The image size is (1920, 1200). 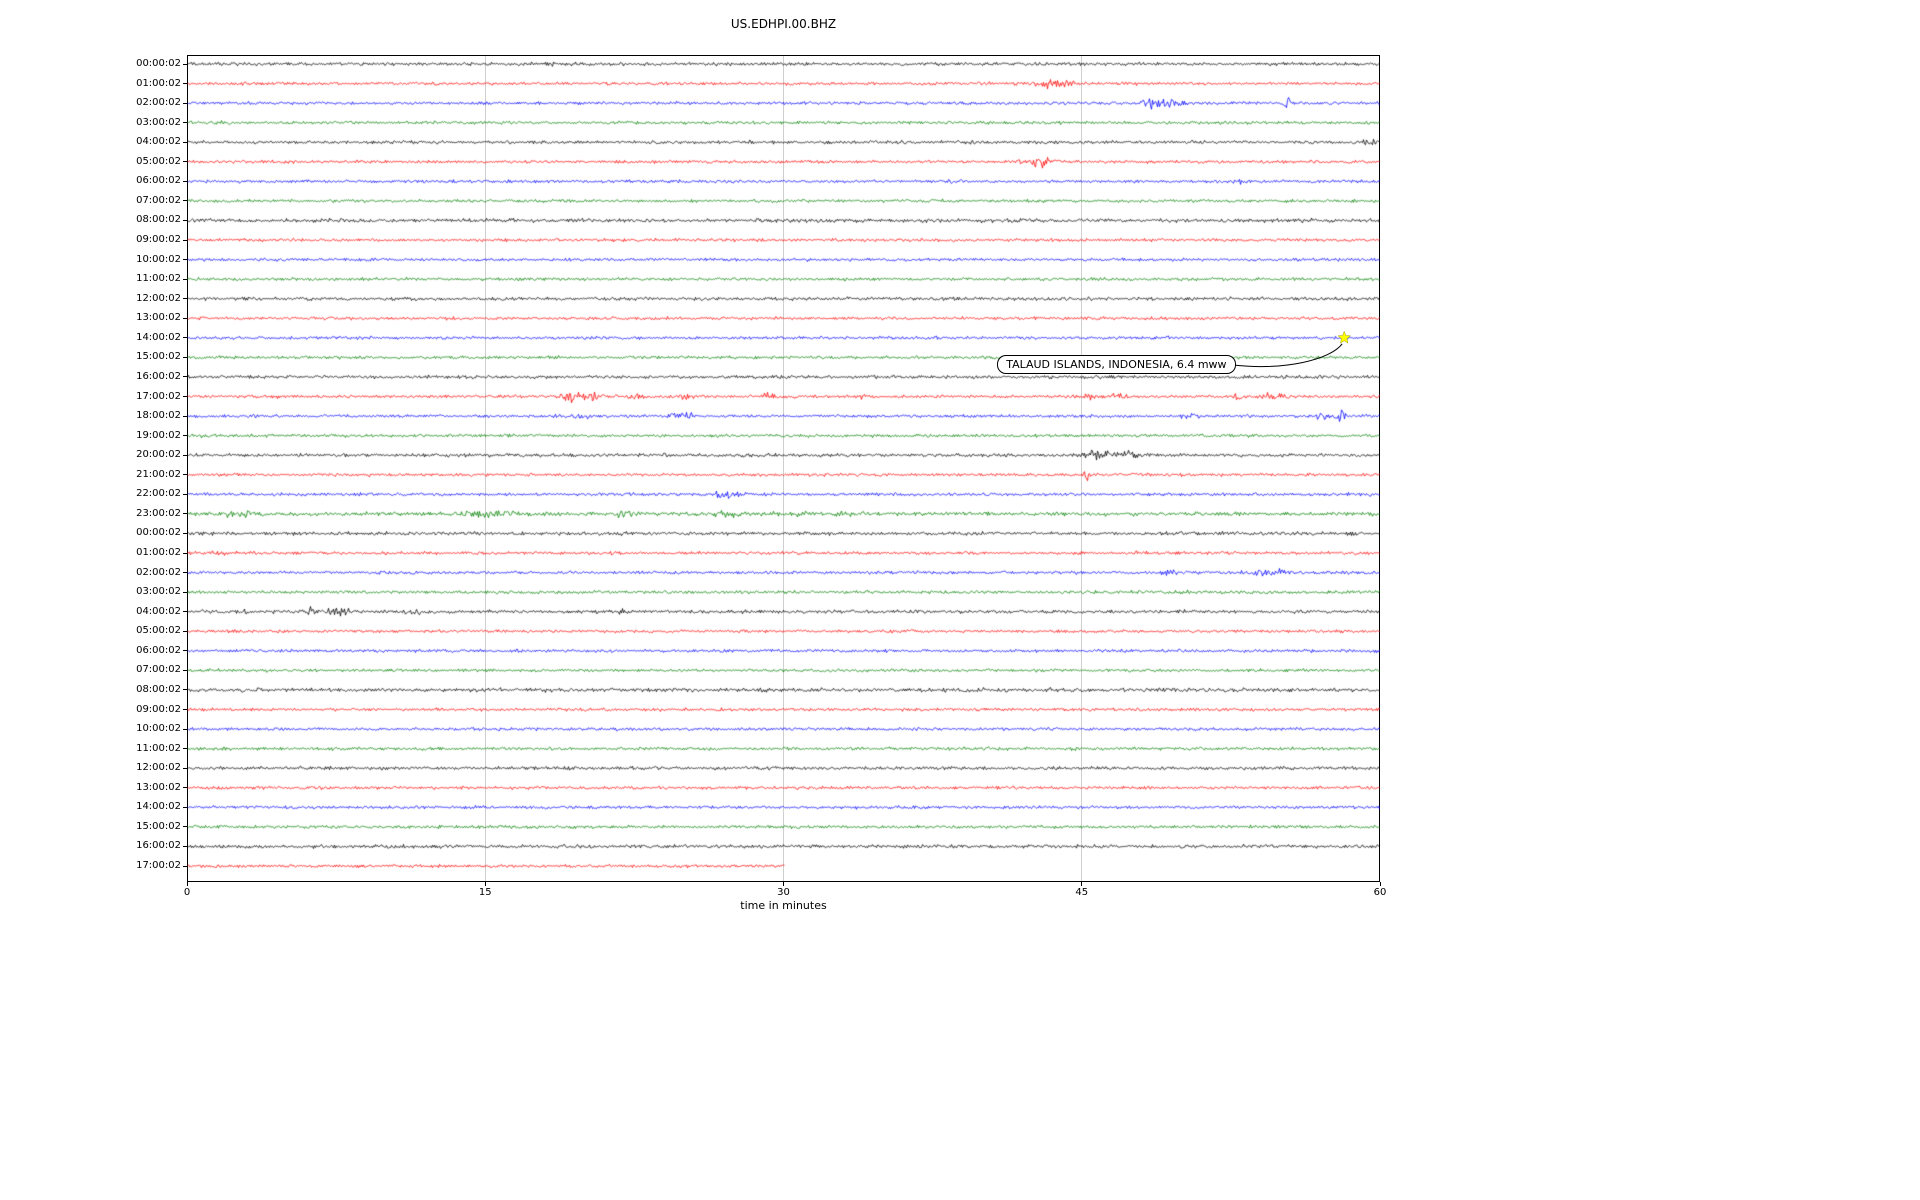 I want to click on x-tick-label: 45, so click(x=1082, y=892).